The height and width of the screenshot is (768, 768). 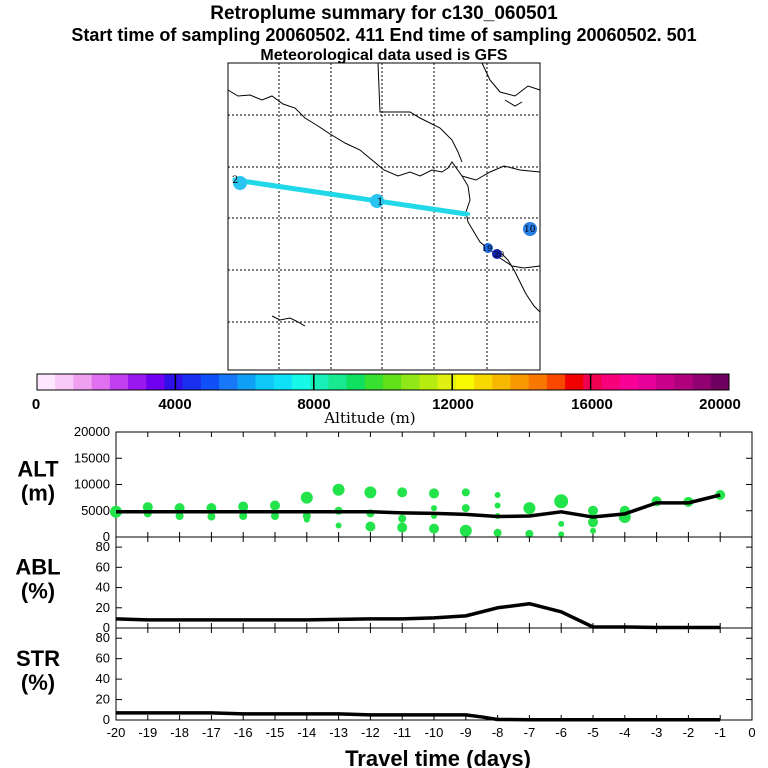 I want to click on map-marker-label: 2, so click(x=235, y=180).